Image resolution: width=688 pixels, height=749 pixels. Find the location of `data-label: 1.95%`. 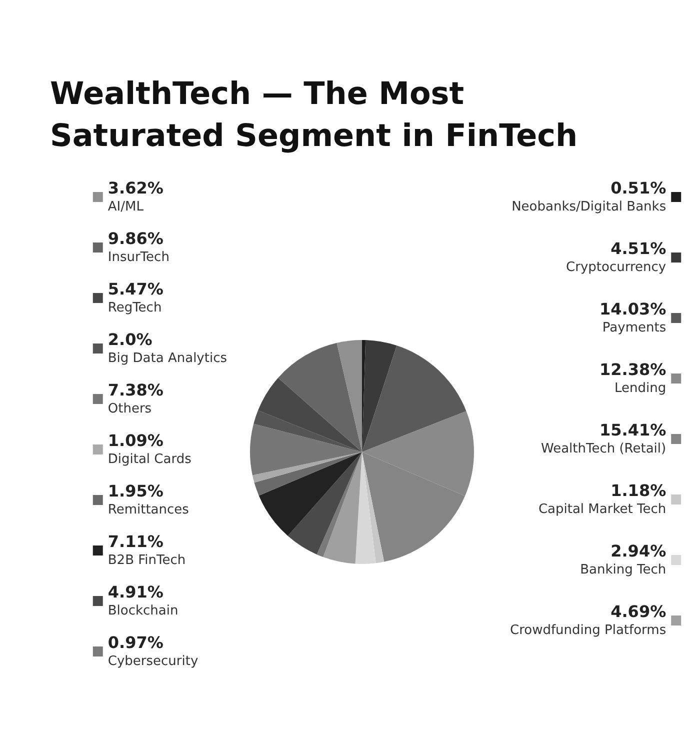

data-label: 1.95% is located at coordinates (136, 491).